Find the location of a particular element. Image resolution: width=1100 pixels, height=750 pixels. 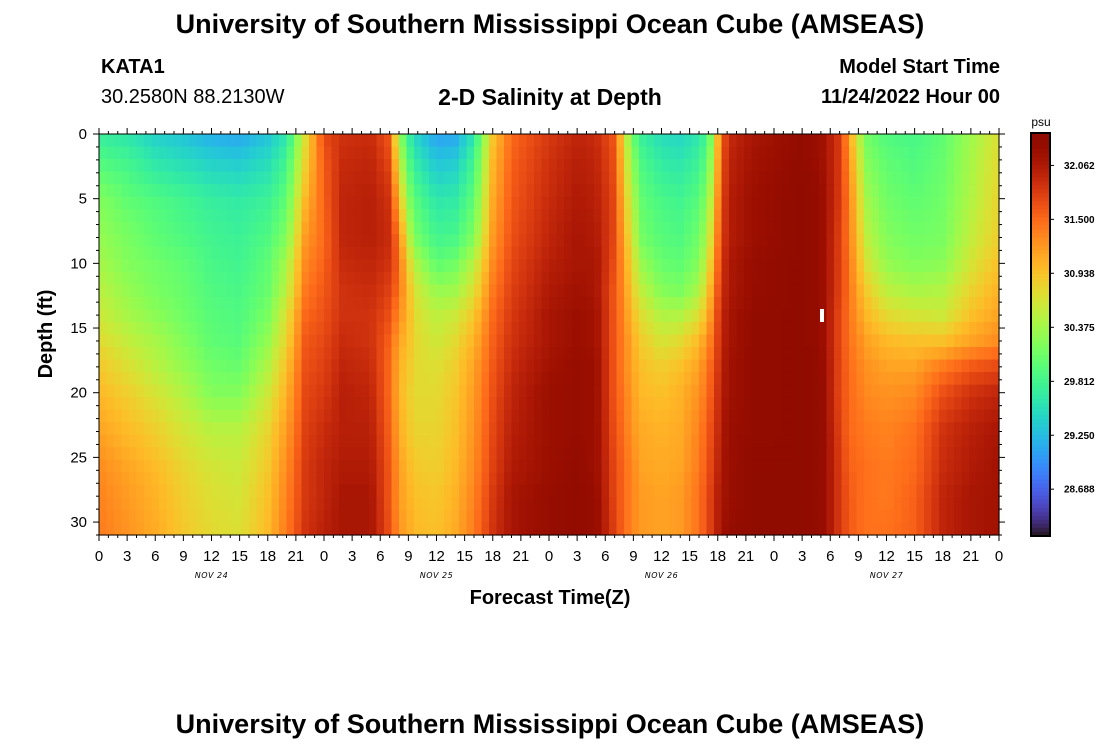

x-tick-label: 21 is located at coordinates (521, 556).